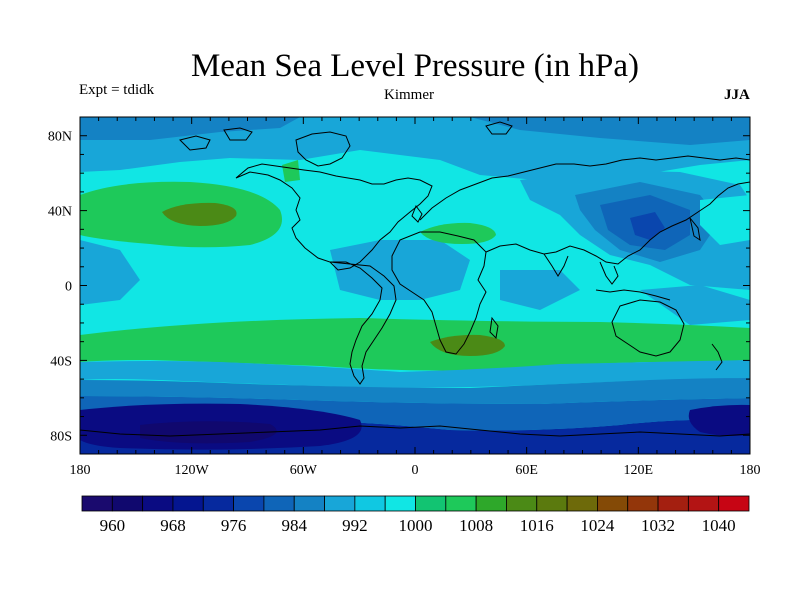 This screenshot has width=800, height=600. I want to click on x-tick-label: 60E, so click(526, 470).